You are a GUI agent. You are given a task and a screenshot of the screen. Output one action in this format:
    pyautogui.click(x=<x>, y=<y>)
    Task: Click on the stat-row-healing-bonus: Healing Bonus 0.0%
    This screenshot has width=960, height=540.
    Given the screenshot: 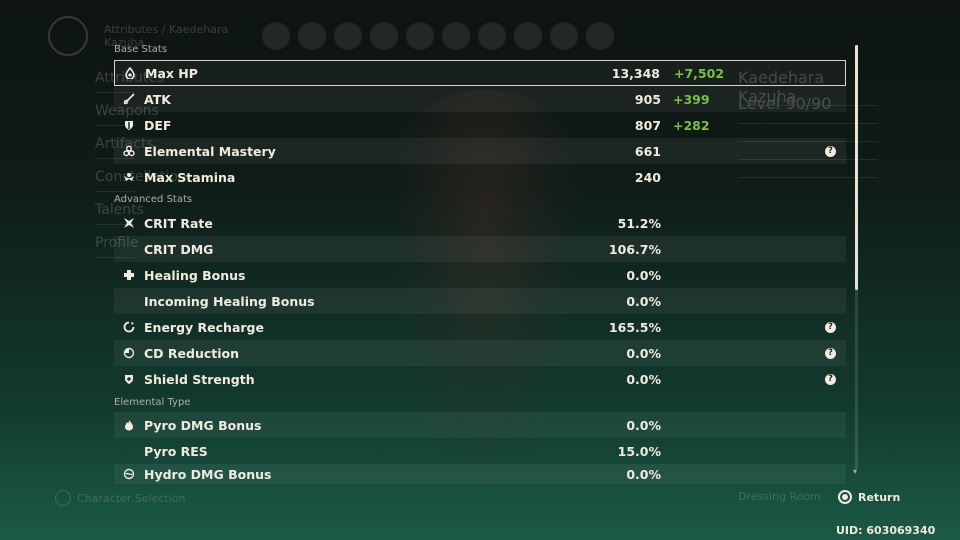 What is the action you would take?
    pyautogui.click(x=480, y=275)
    